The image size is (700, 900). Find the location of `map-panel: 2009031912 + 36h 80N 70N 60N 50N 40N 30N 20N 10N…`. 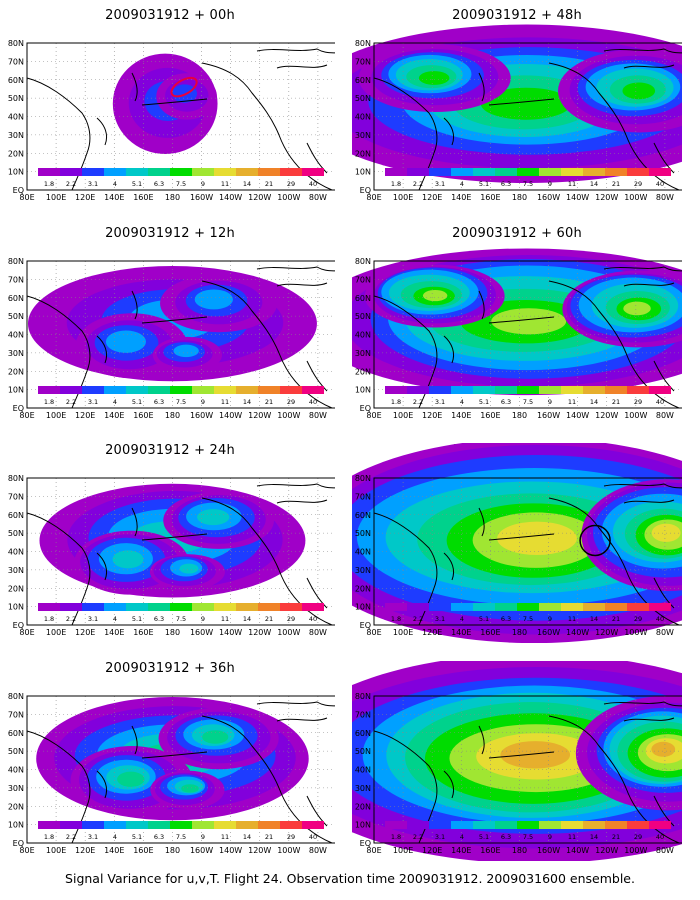

map-panel: 2009031912 + 36h 80N 70N 60N 50N 40N 30N 20N 10N… is located at coordinates (170, 761).